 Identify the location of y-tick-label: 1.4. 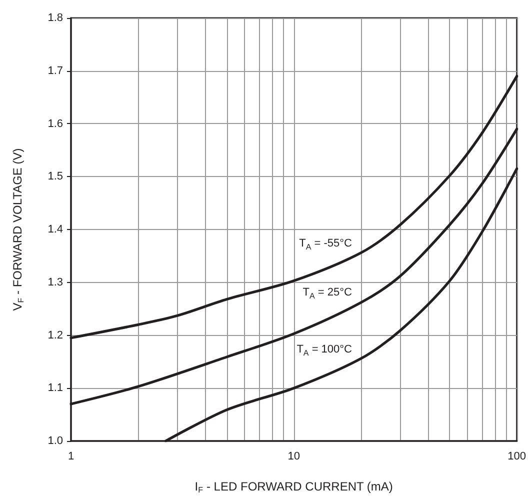
(55, 230).